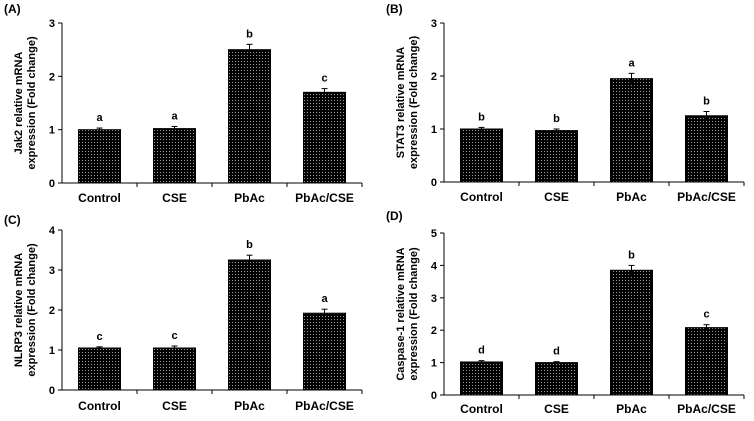 The image size is (754, 421). What do you see at coordinates (401, 103) in the screenshot?
I see `y-axis-title-line1: STAT3 relative mRNA` at bounding box center [401, 103].